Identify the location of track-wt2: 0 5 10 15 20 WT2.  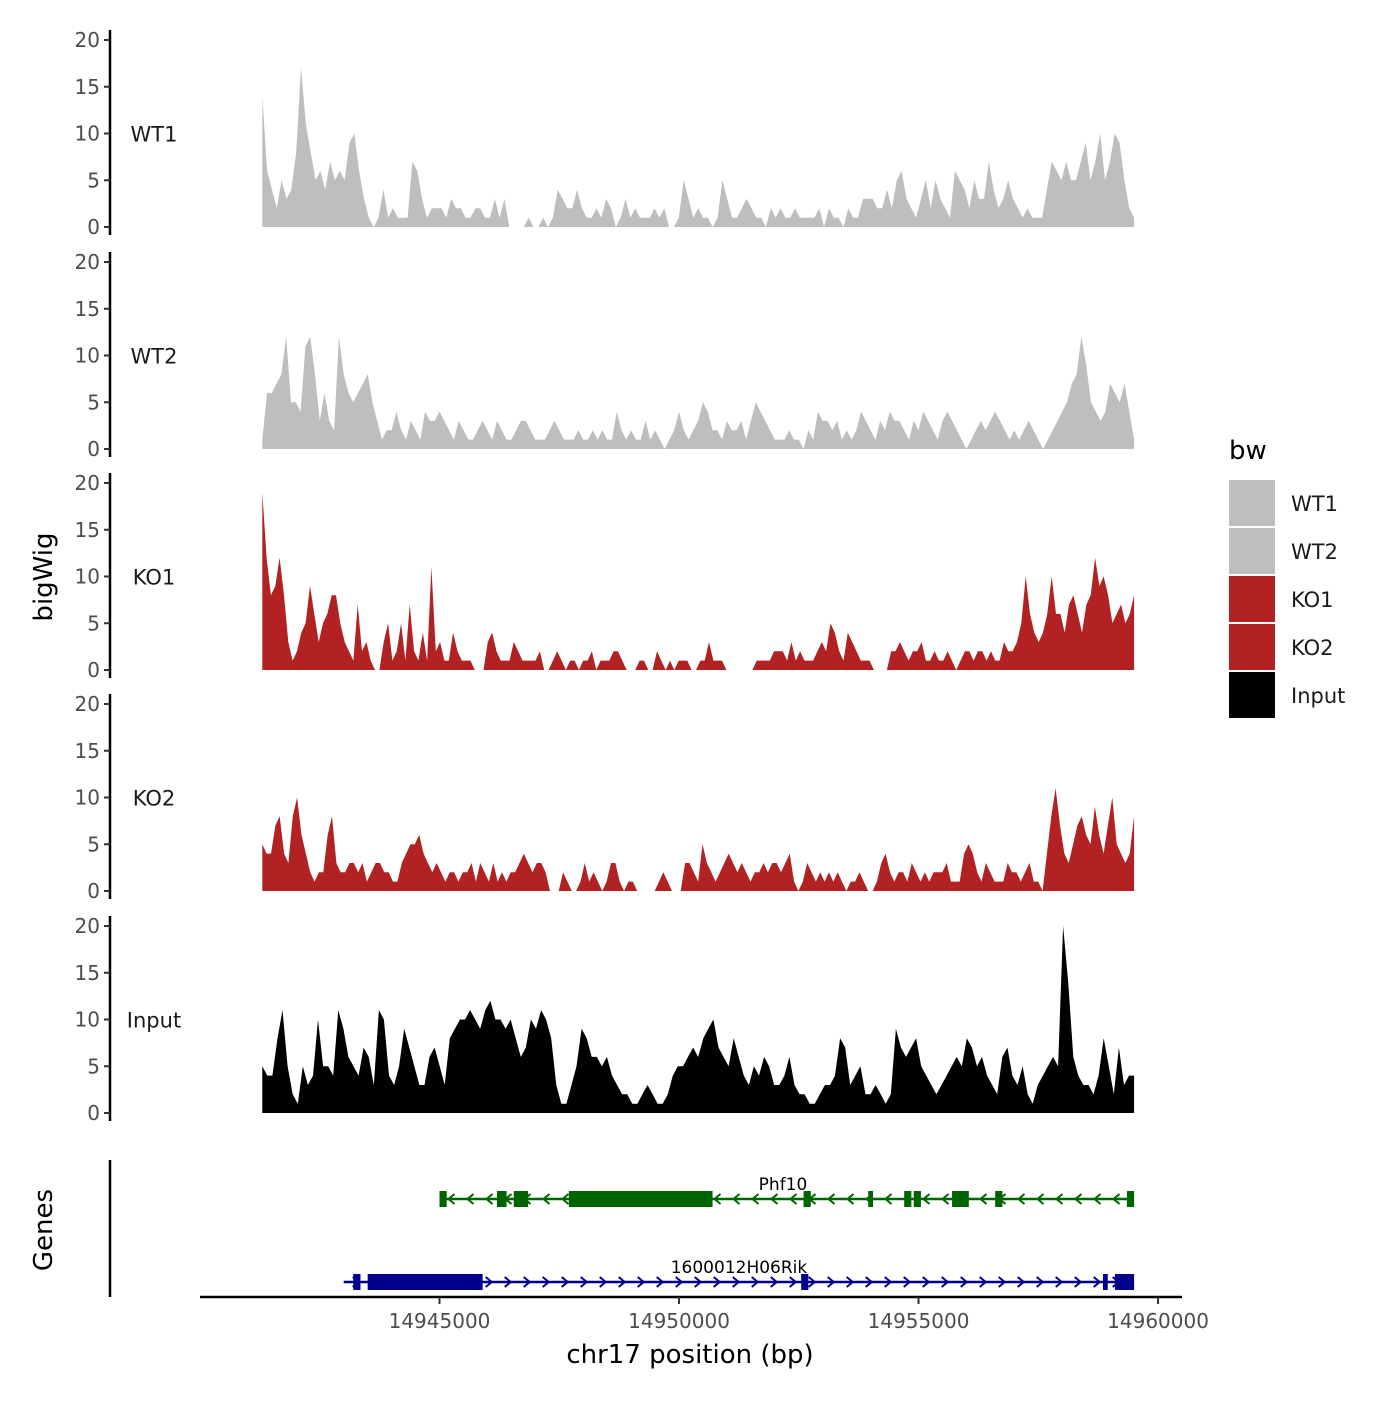
(605, 355).